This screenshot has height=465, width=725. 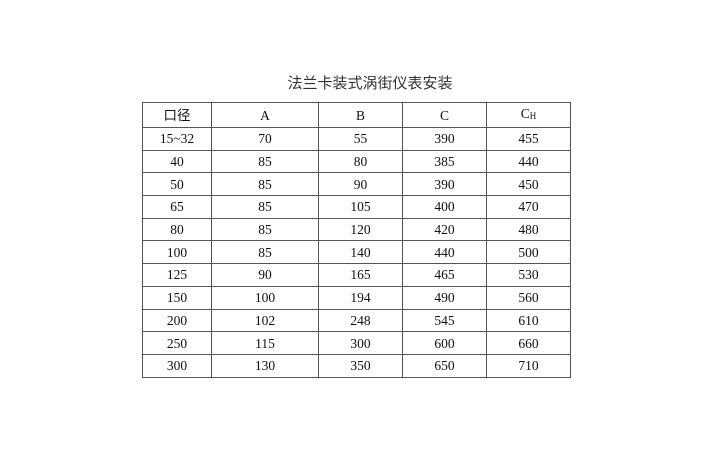 I want to click on table-cell: 385, so click(x=444, y=161).